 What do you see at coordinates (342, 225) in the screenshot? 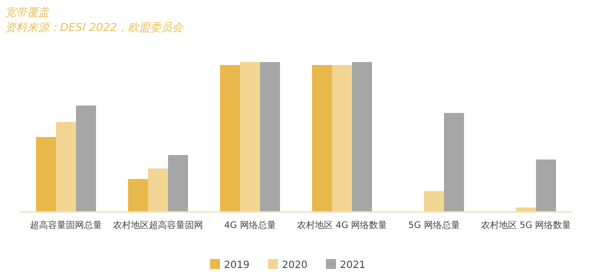
I see `x-tick-label: 农村地区 4G 网络数量` at bounding box center [342, 225].